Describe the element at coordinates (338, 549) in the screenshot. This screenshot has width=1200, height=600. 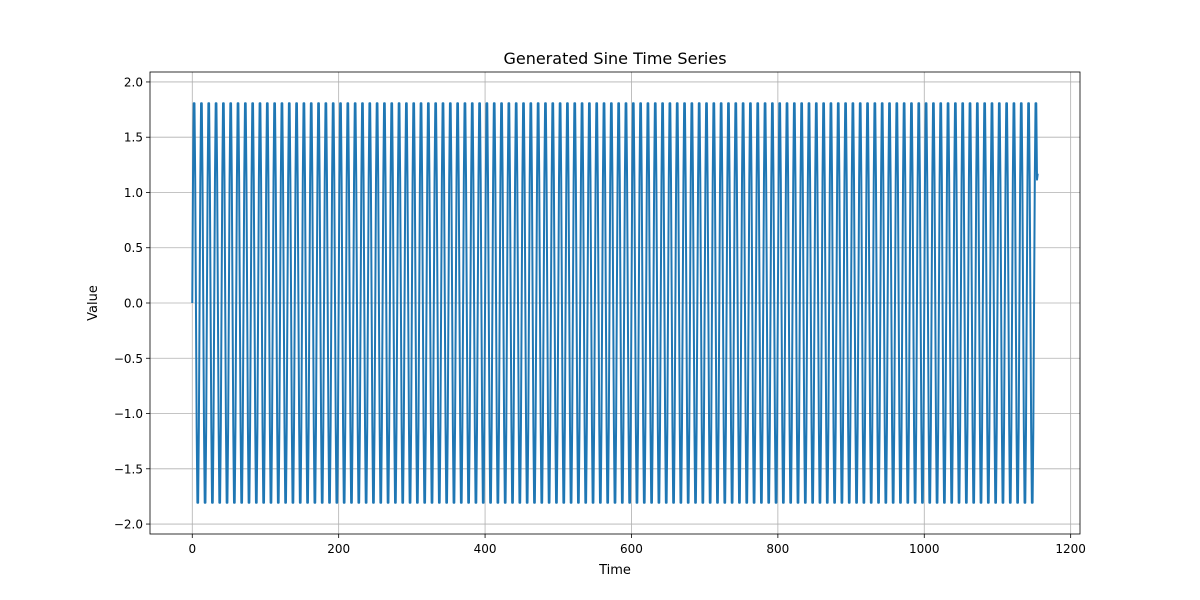
I see `x-tick-label: 200` at that location.